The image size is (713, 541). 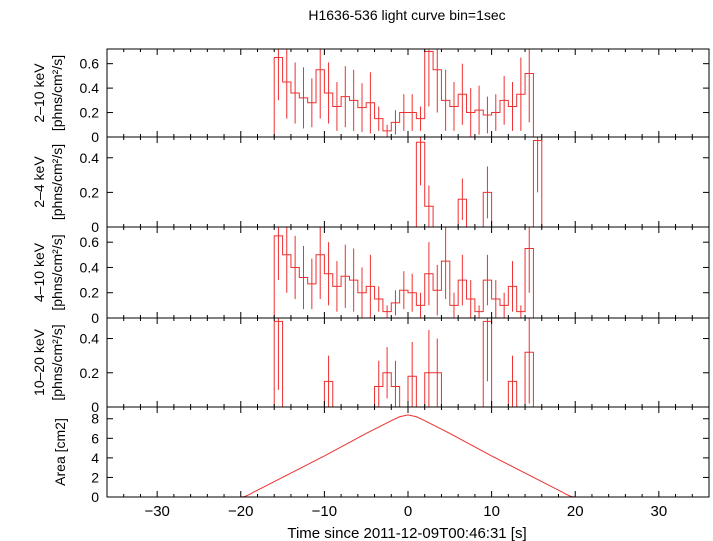 I want to click on y-axis-label-line: 10–20 keV, so click(x=39, y=362).